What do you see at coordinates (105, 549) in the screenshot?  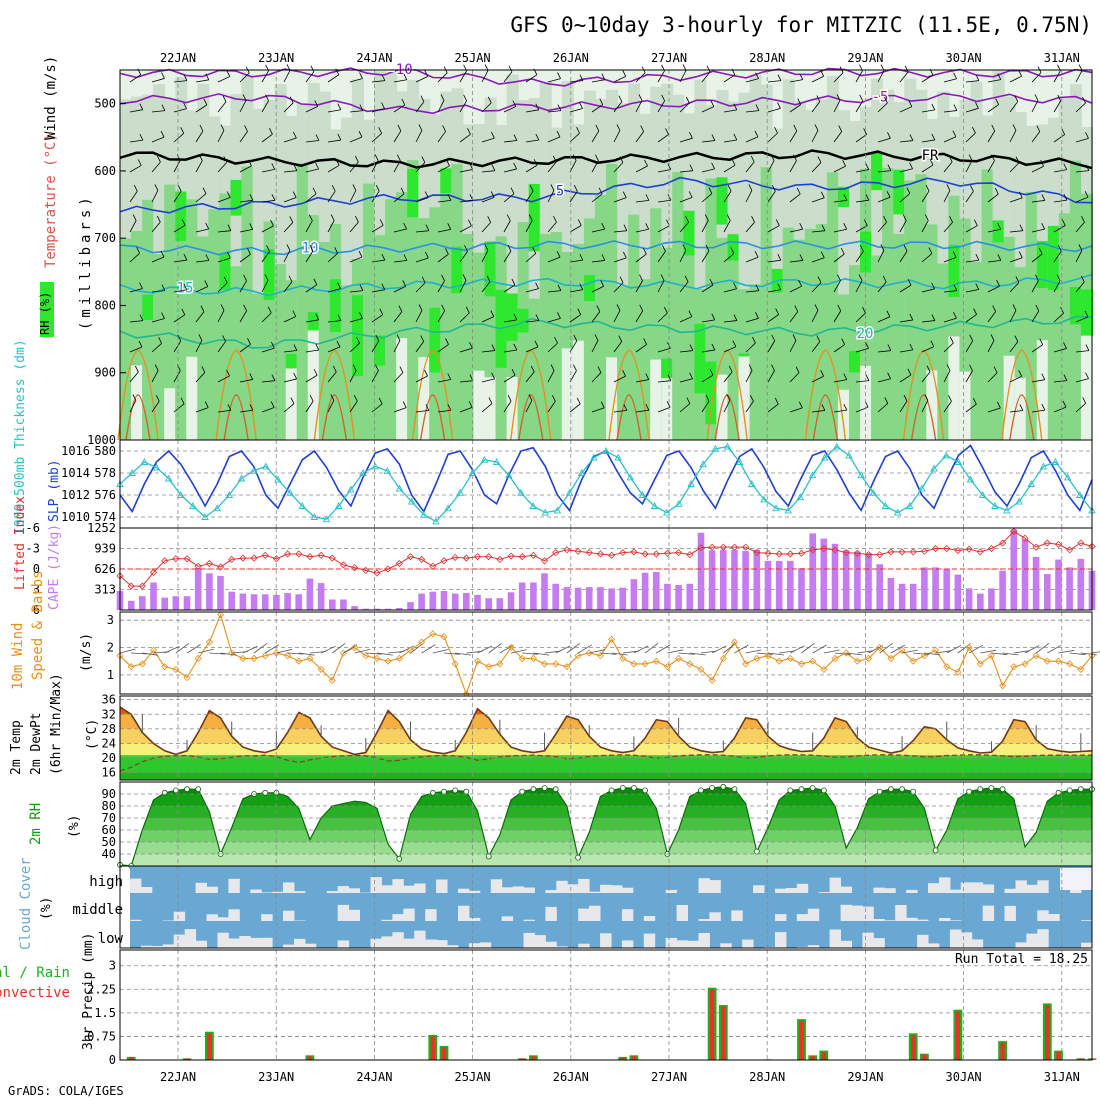 I see `y-tick-label-right: 939` at bounding box center [105, 549].